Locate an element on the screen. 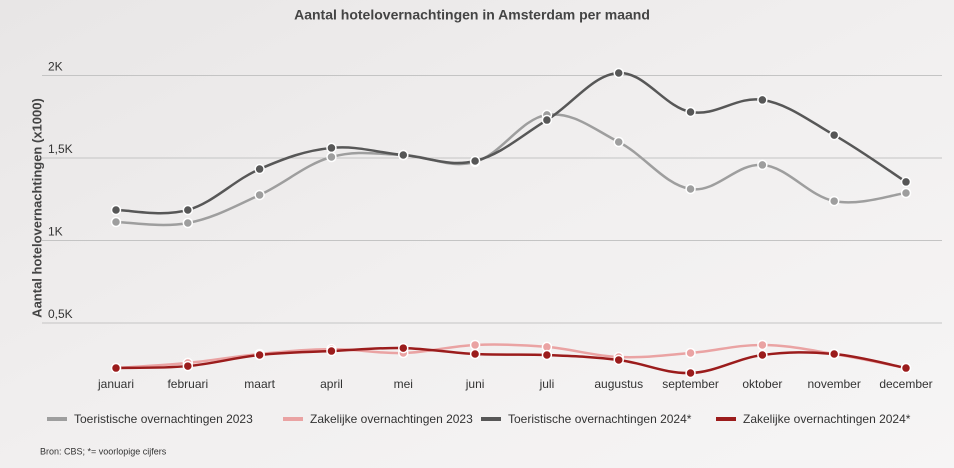  y-tick-label: 0,5K is located at coordinates (60, 314).